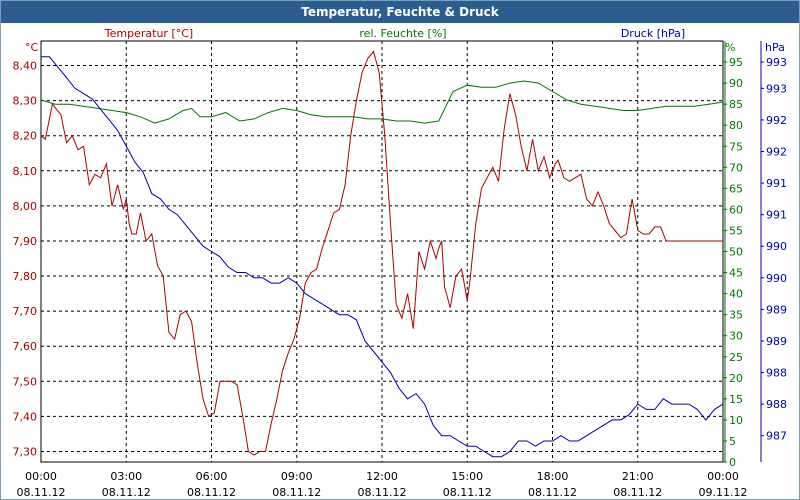 Image resolution: width=800 pixels, height=500 pixels. I want to click on humidity-tick-label: 75, so click(736, 146).